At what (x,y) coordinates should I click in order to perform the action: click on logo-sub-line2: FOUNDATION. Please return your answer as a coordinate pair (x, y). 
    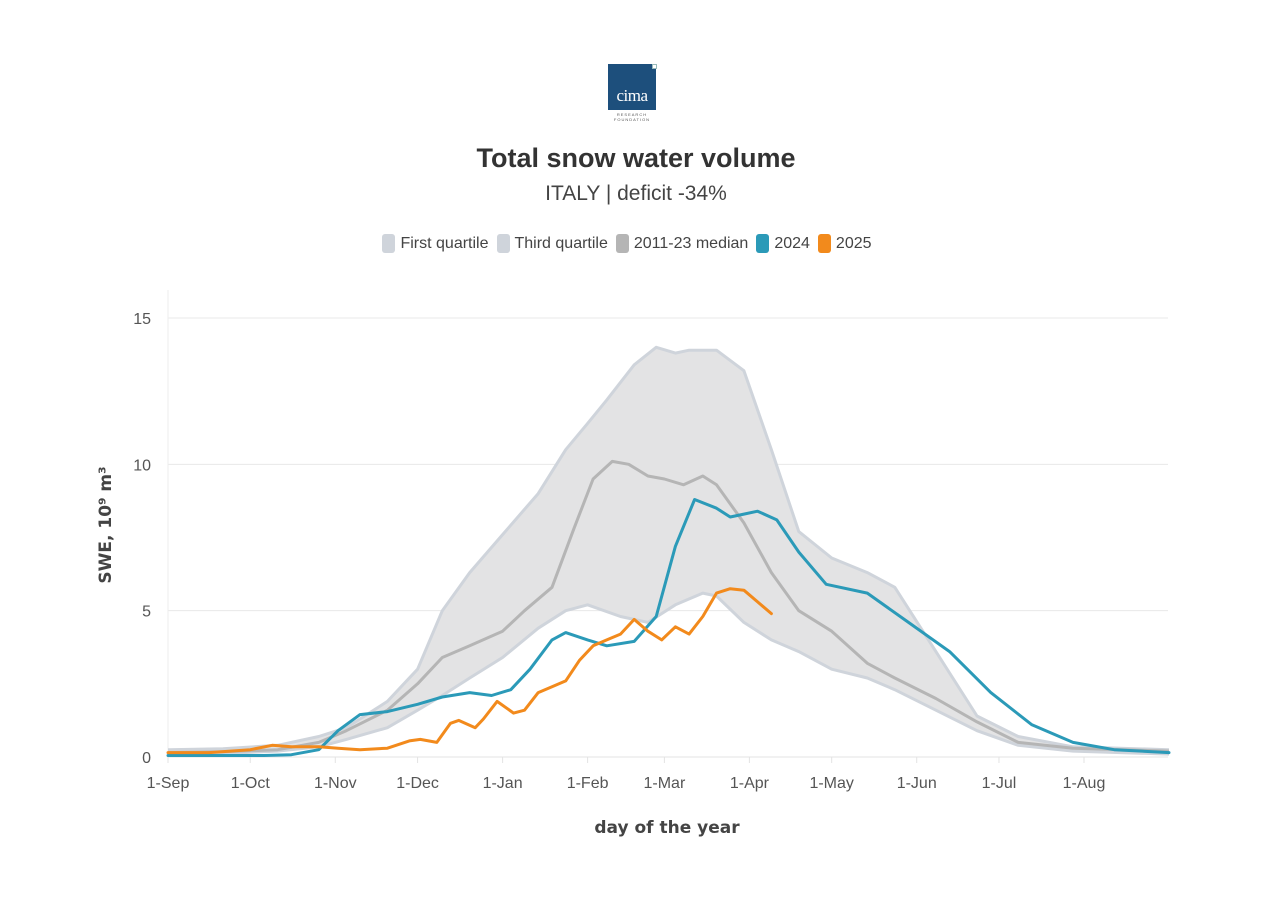
    Looking at the image, I should click on (632, 119).